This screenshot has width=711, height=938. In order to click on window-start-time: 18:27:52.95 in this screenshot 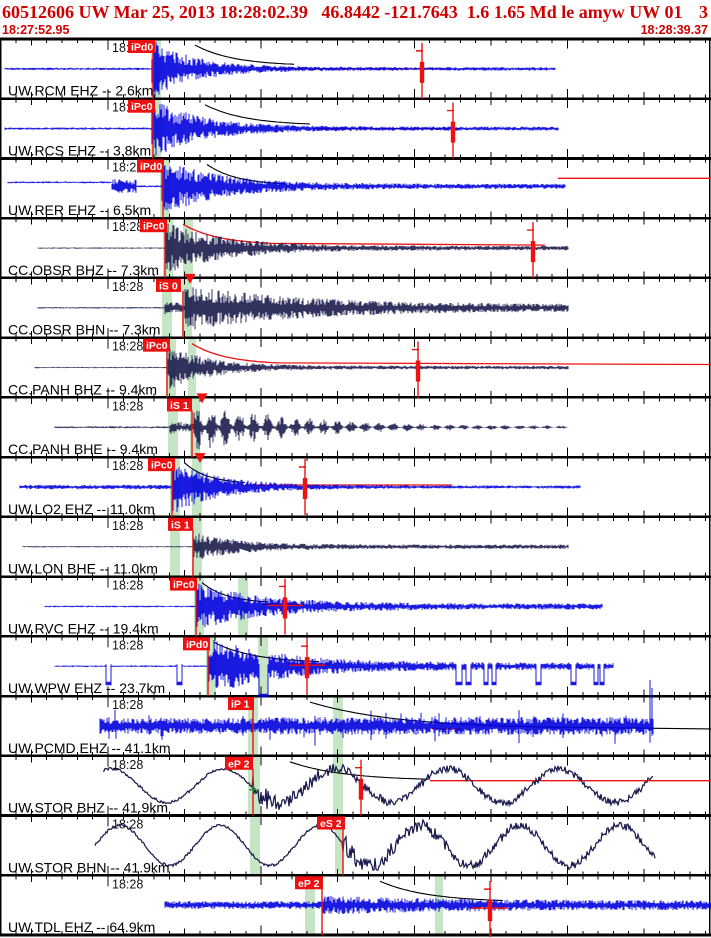, I will do `click(36, 30)`.